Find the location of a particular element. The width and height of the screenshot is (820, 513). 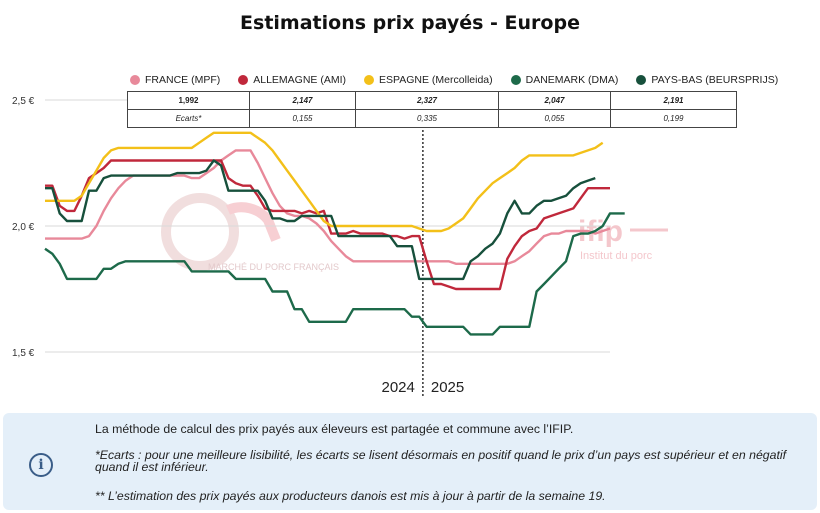

legend-item: ESPAGNE (Mercolleida) is located at coordinates (428, 80).